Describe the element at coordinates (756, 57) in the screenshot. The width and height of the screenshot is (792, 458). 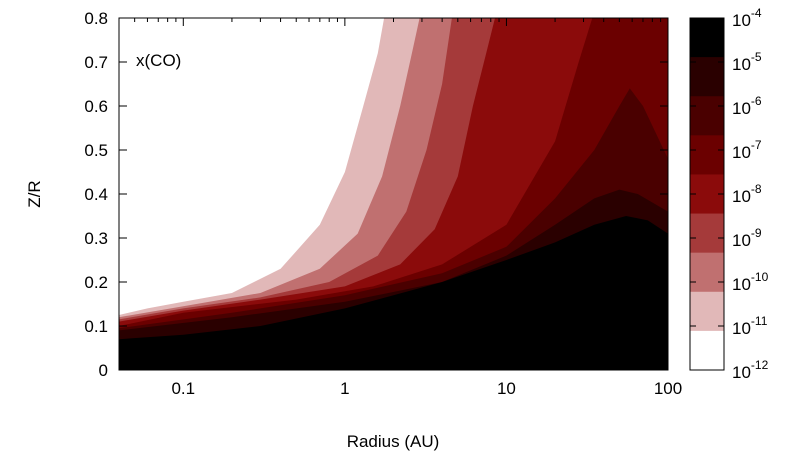
I see `colorbar-label-exponent: -5` at that location.